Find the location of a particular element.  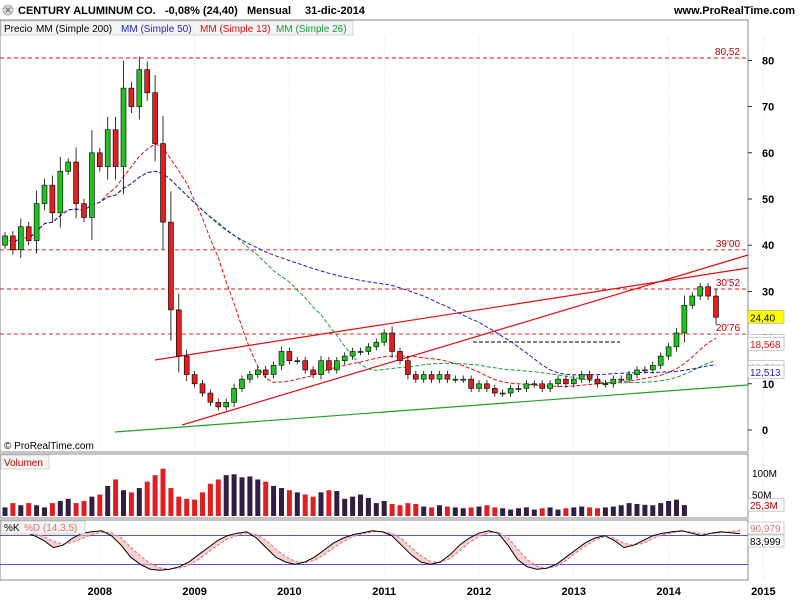

price-change: -0,08% (24,40) is located at coordinates (201, 11).